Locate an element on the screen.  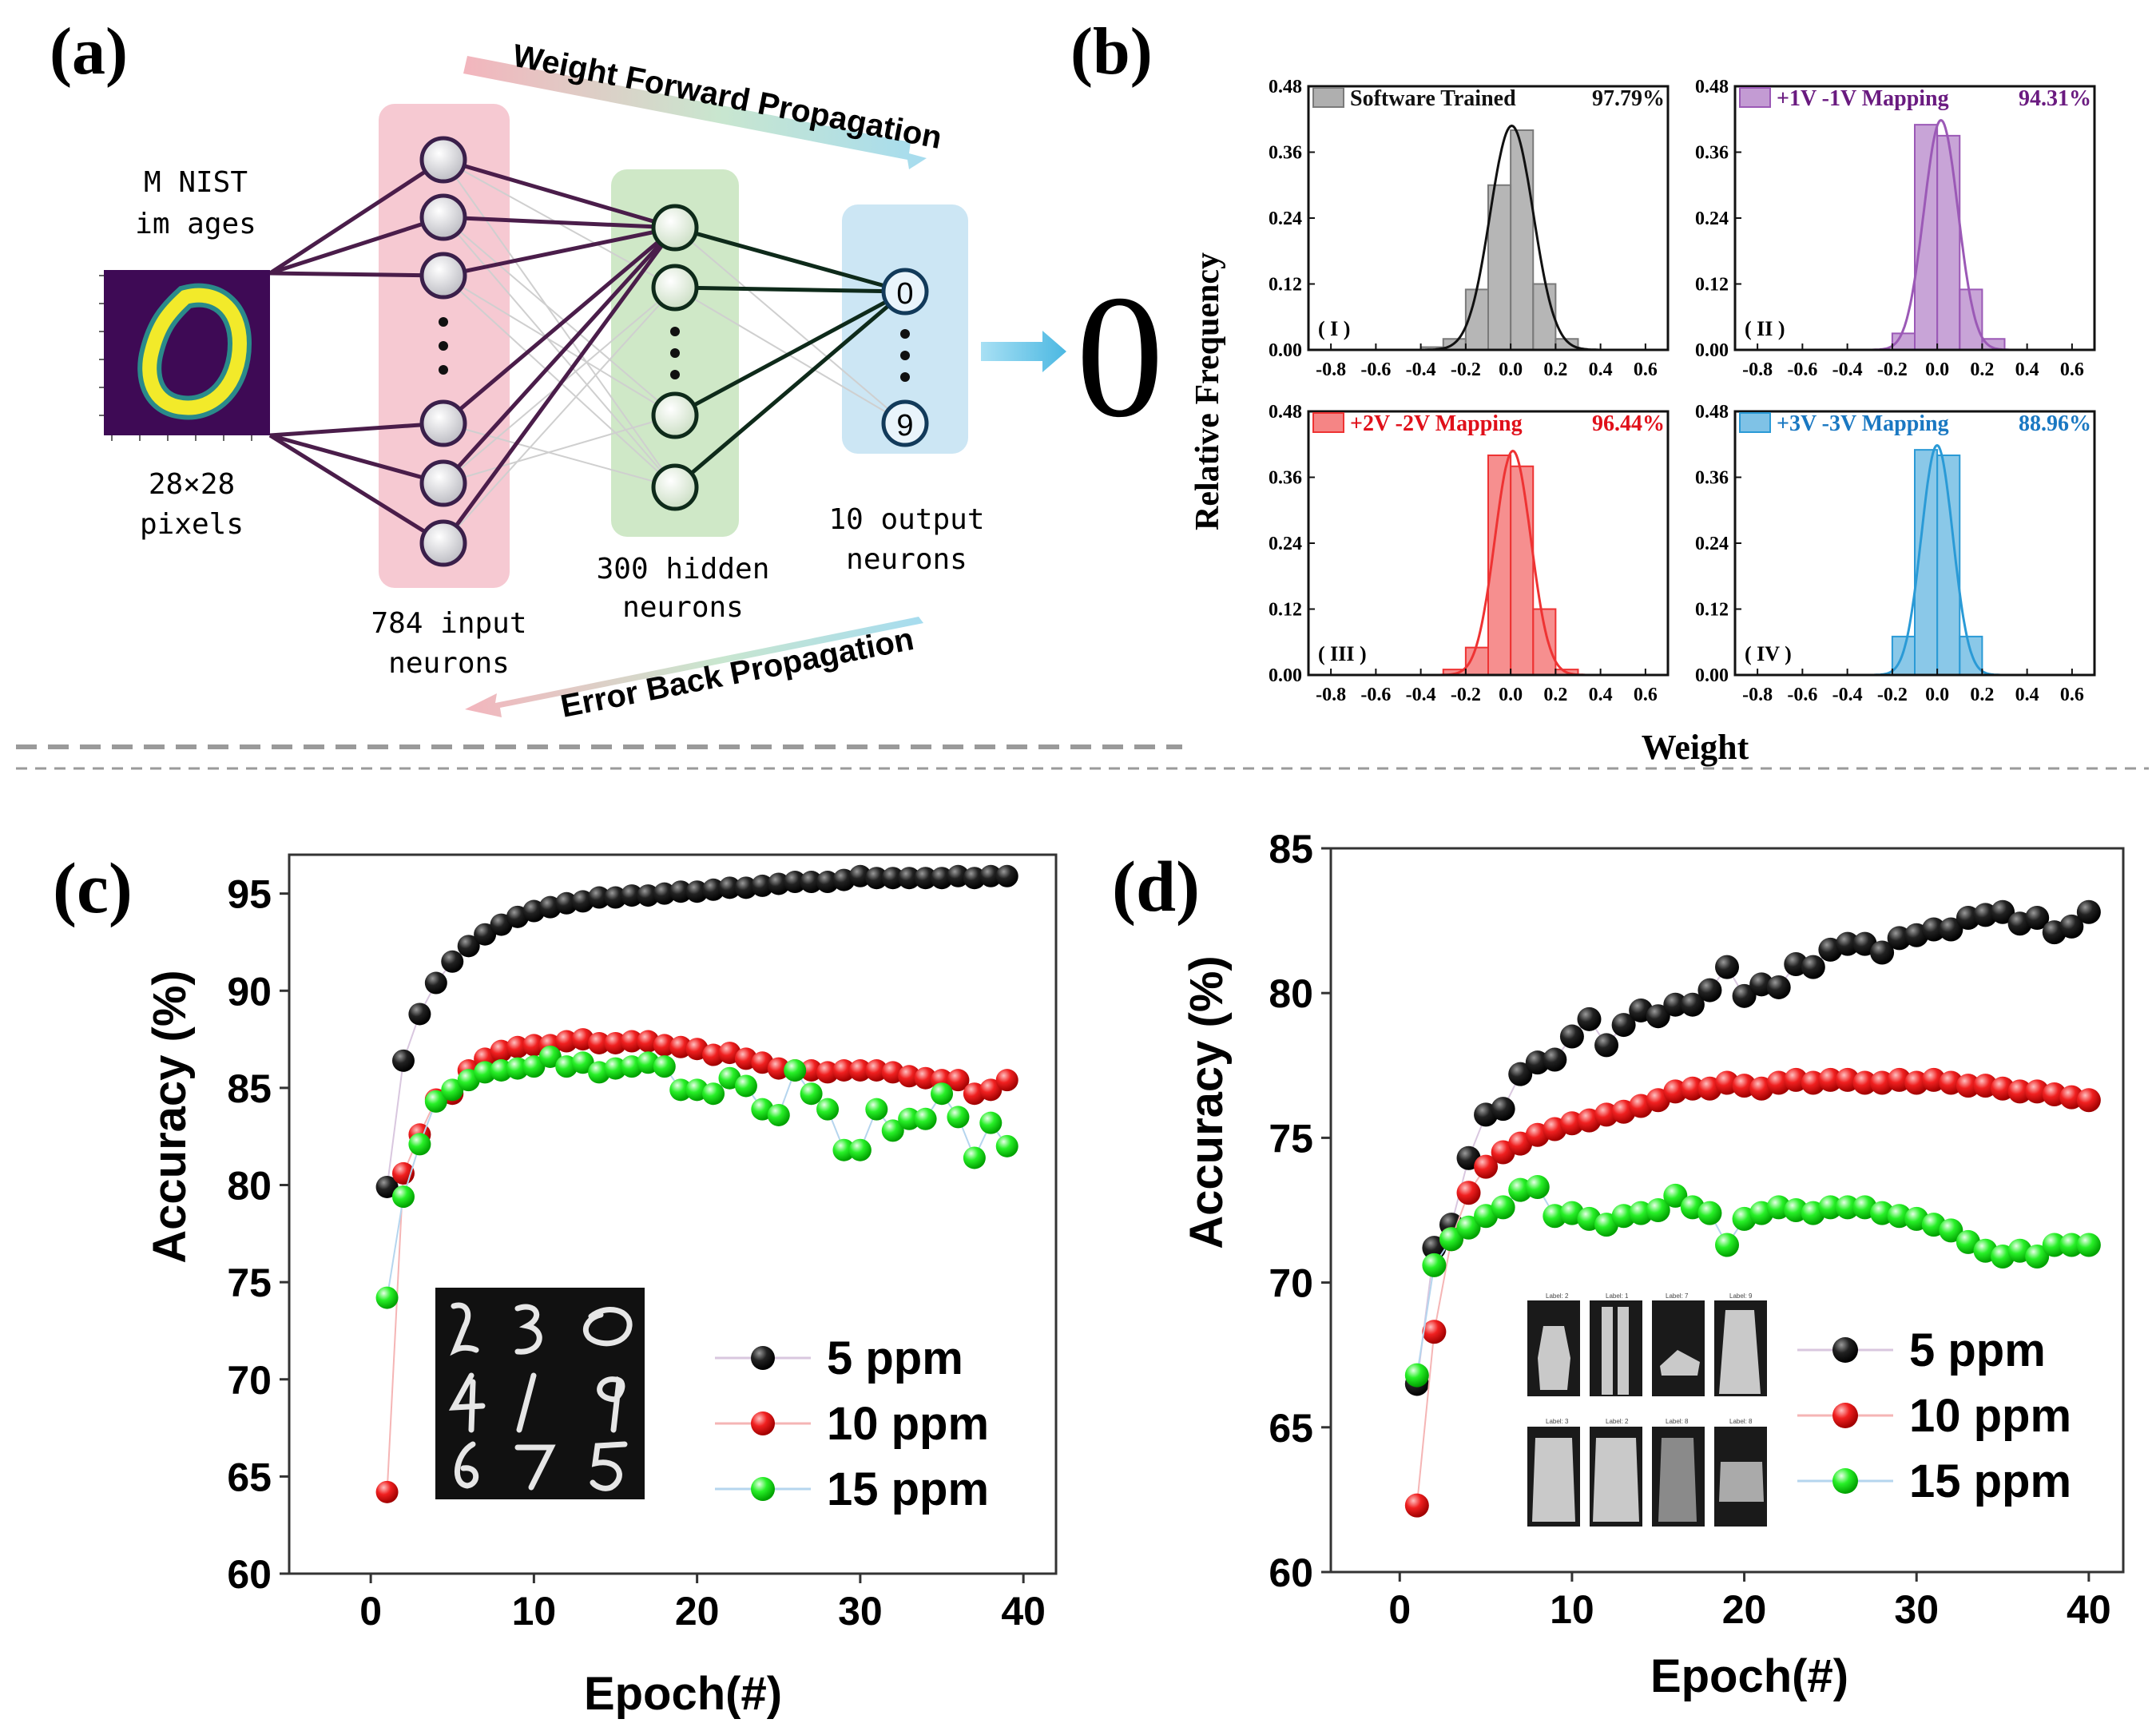
hist-roman-label: ( II ) is located at coordinates (1765, 328).